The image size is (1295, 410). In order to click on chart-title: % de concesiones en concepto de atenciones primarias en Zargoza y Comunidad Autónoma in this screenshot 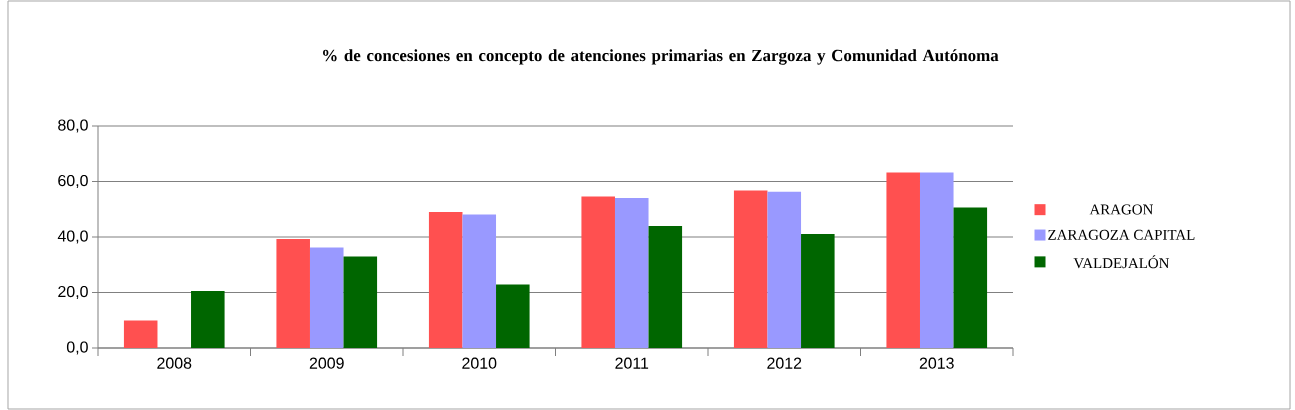, I will do `click(661, 57)`.